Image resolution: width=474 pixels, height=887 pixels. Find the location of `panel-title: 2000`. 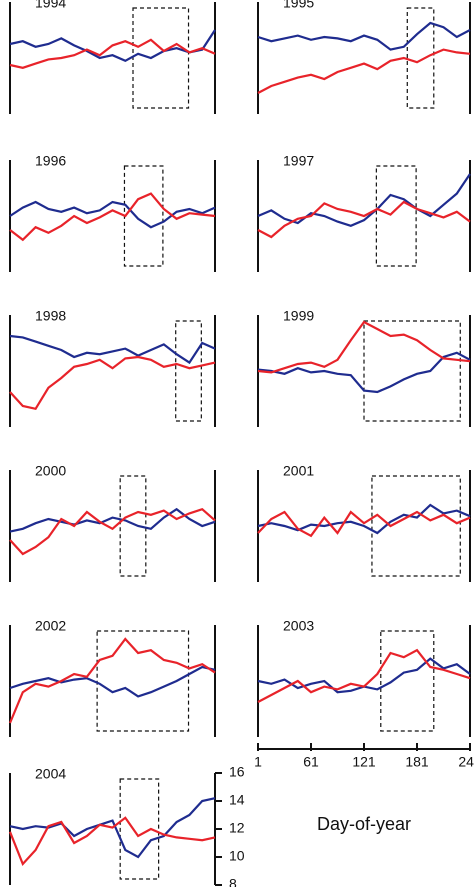

panel-title: 2000 is located at coordinates (50, 471).